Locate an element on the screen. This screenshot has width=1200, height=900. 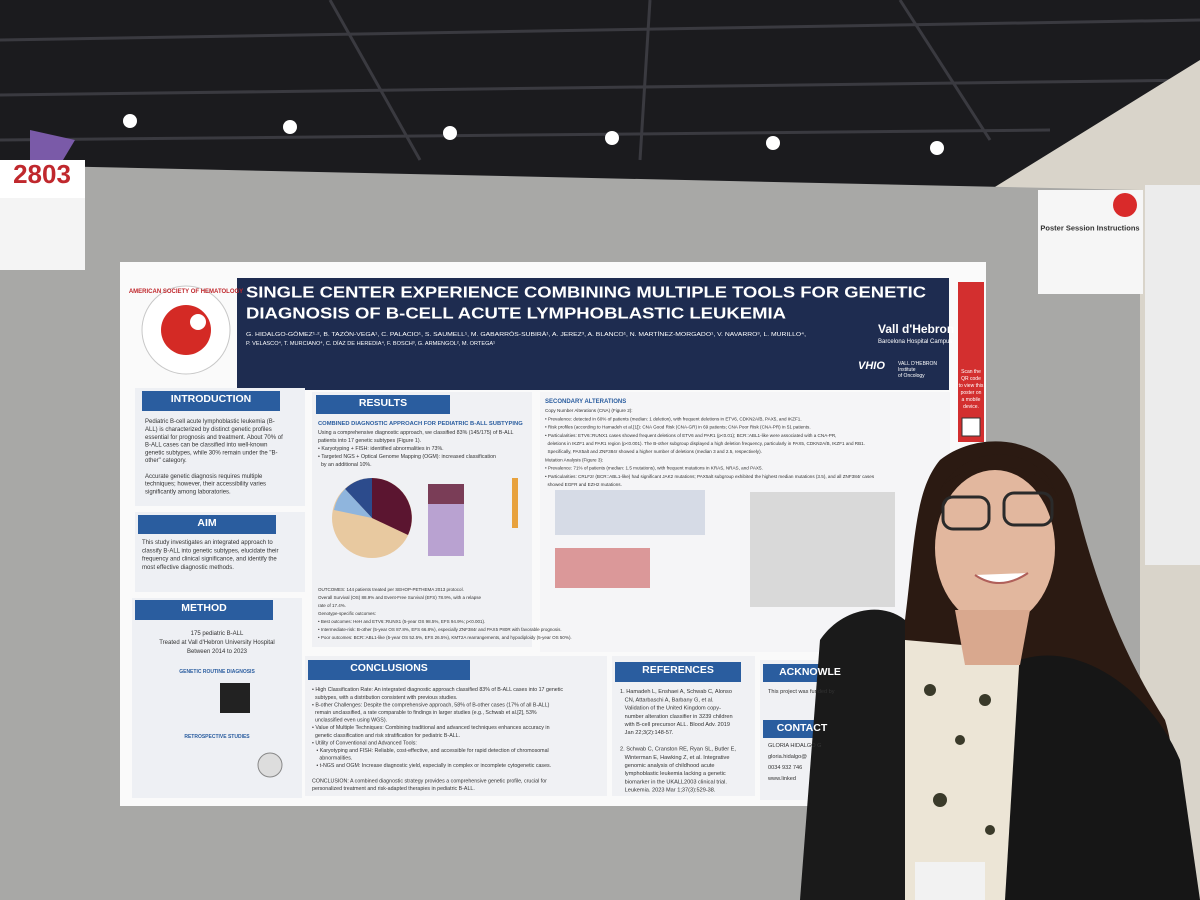
qr-note: to view this is located at coordinates (971, 386).